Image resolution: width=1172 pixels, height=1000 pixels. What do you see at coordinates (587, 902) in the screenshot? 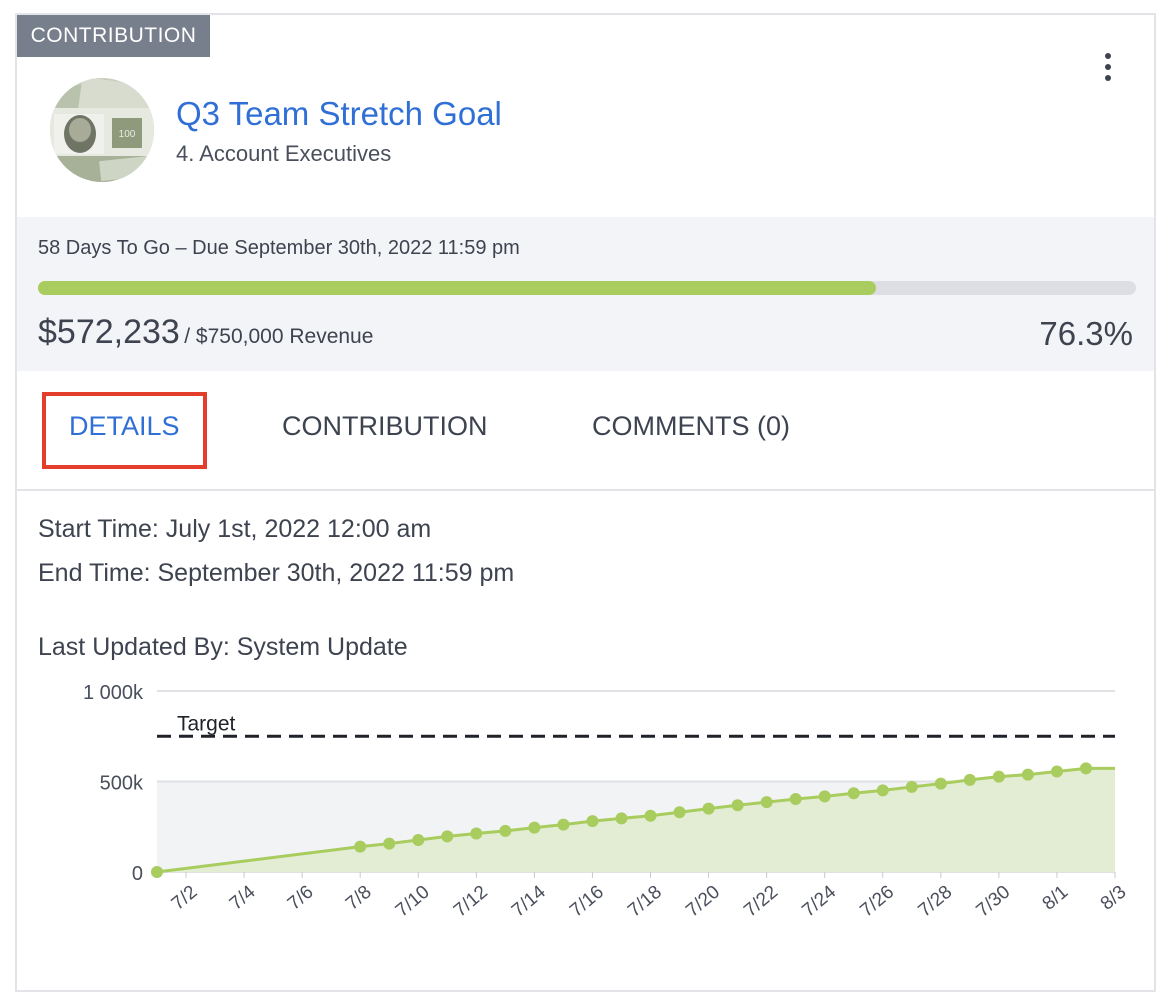
I see `x-tick-label: 7/16` at bounding box center [587, 902].